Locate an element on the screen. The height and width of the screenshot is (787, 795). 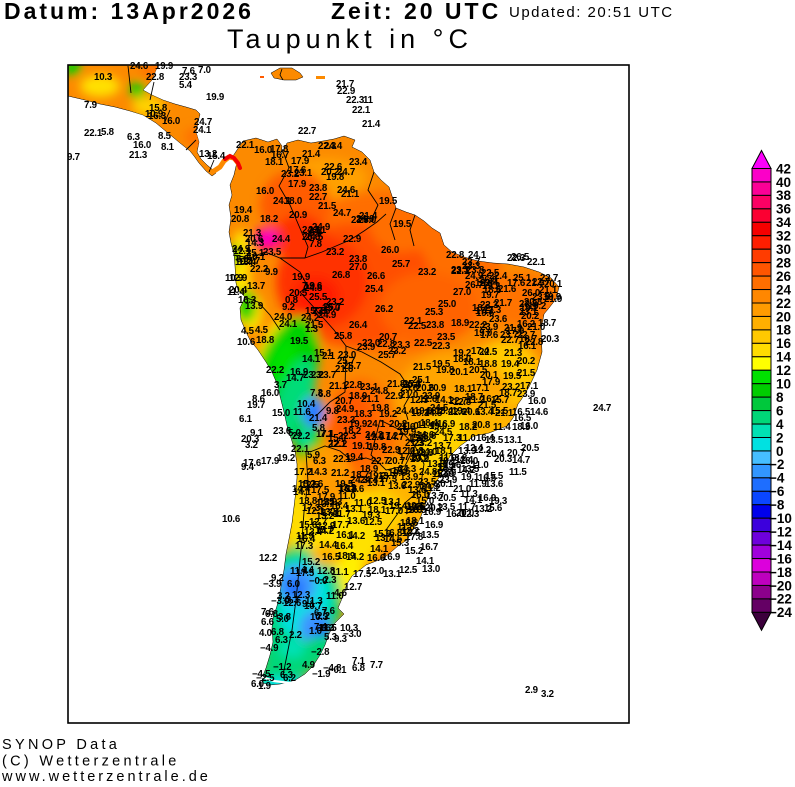
svg-text: 7.7 is located at coordinates (376, 665).